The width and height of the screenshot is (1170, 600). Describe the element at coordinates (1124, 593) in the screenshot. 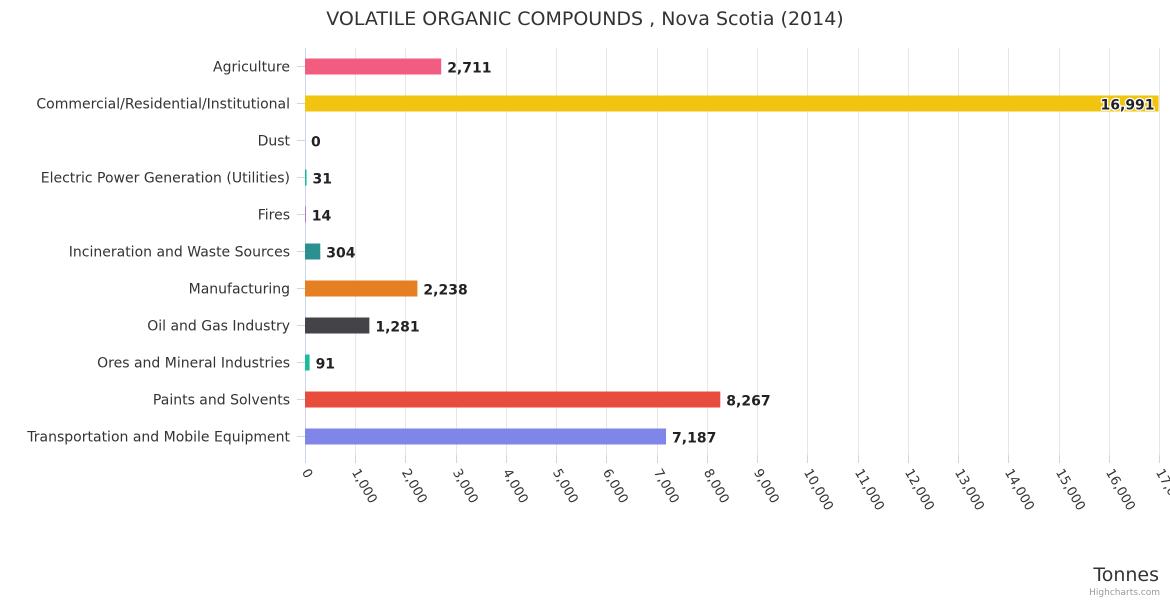

I see `credits-link: Highcharts.com` at that location.